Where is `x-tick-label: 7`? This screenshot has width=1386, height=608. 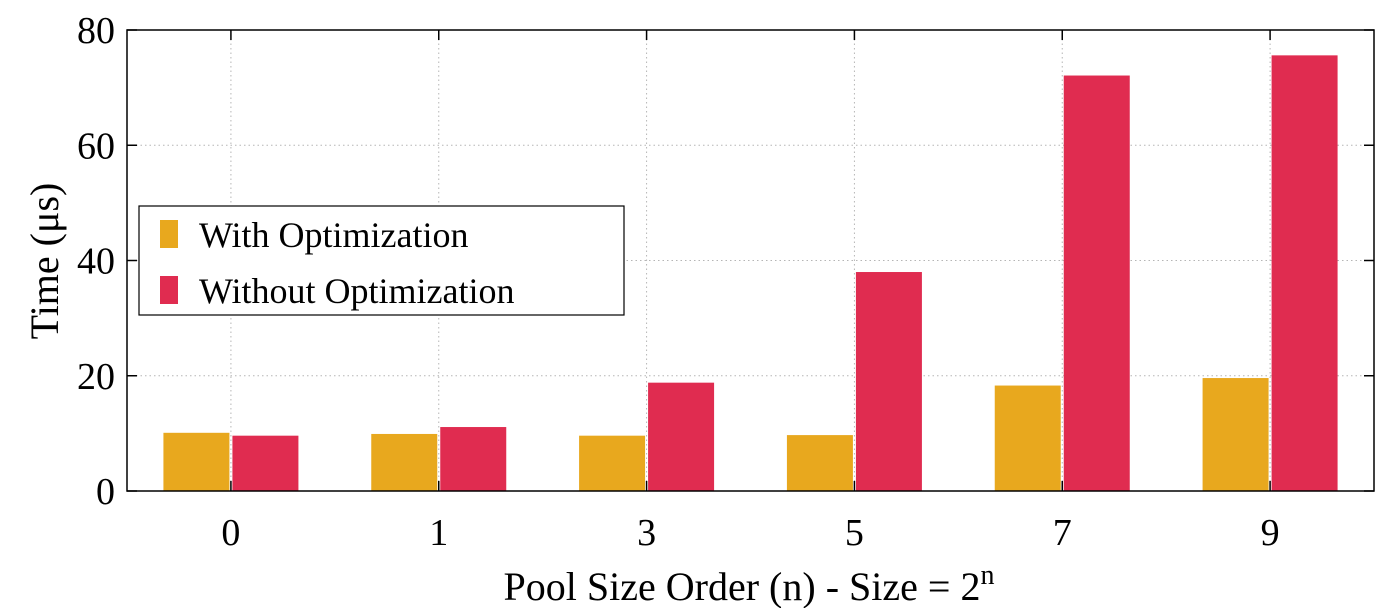 x-tick-label: 7 is located at coordinates (1062, 533).